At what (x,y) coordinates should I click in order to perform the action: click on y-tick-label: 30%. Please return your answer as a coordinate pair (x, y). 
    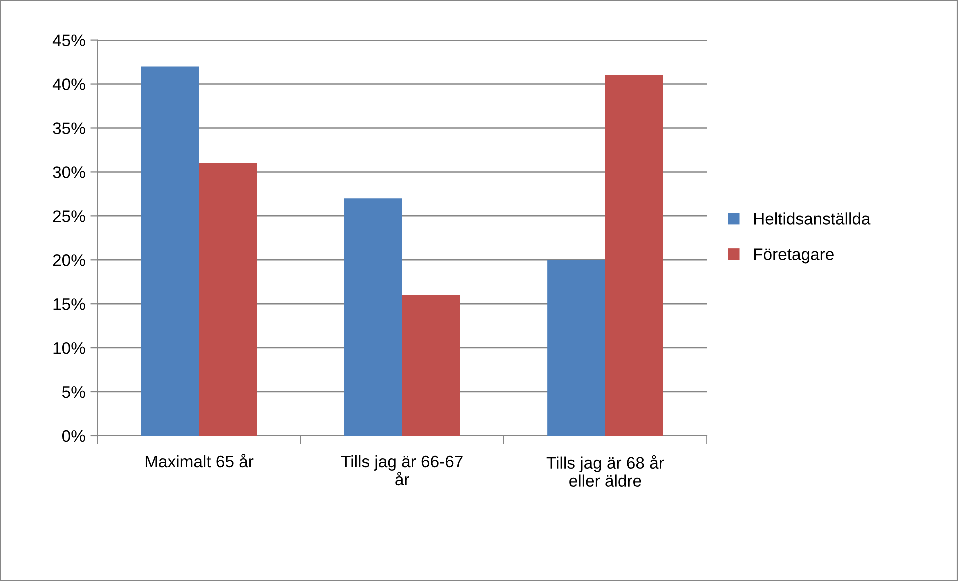
    Looking at the image, I should click on (69, 172).